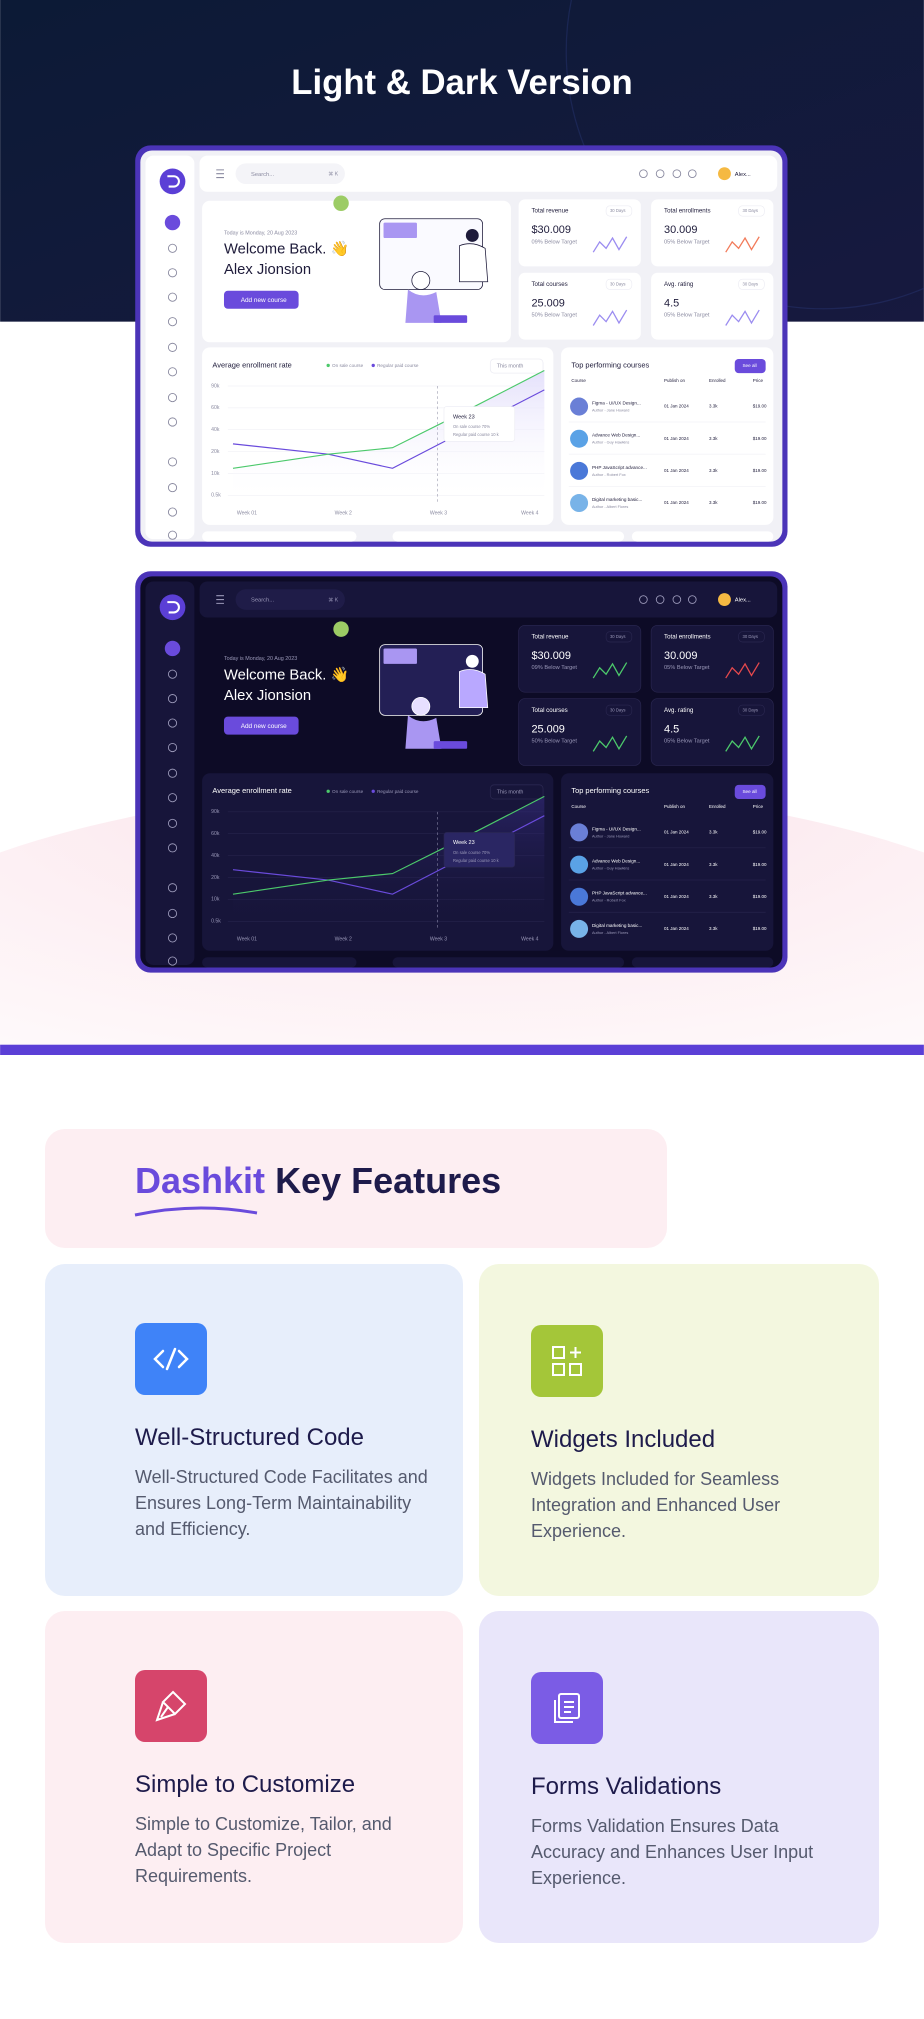 The width and height of the screenshot is (924, 2019). I want to click on x-tick-label: Week 2, so click(343, 940).